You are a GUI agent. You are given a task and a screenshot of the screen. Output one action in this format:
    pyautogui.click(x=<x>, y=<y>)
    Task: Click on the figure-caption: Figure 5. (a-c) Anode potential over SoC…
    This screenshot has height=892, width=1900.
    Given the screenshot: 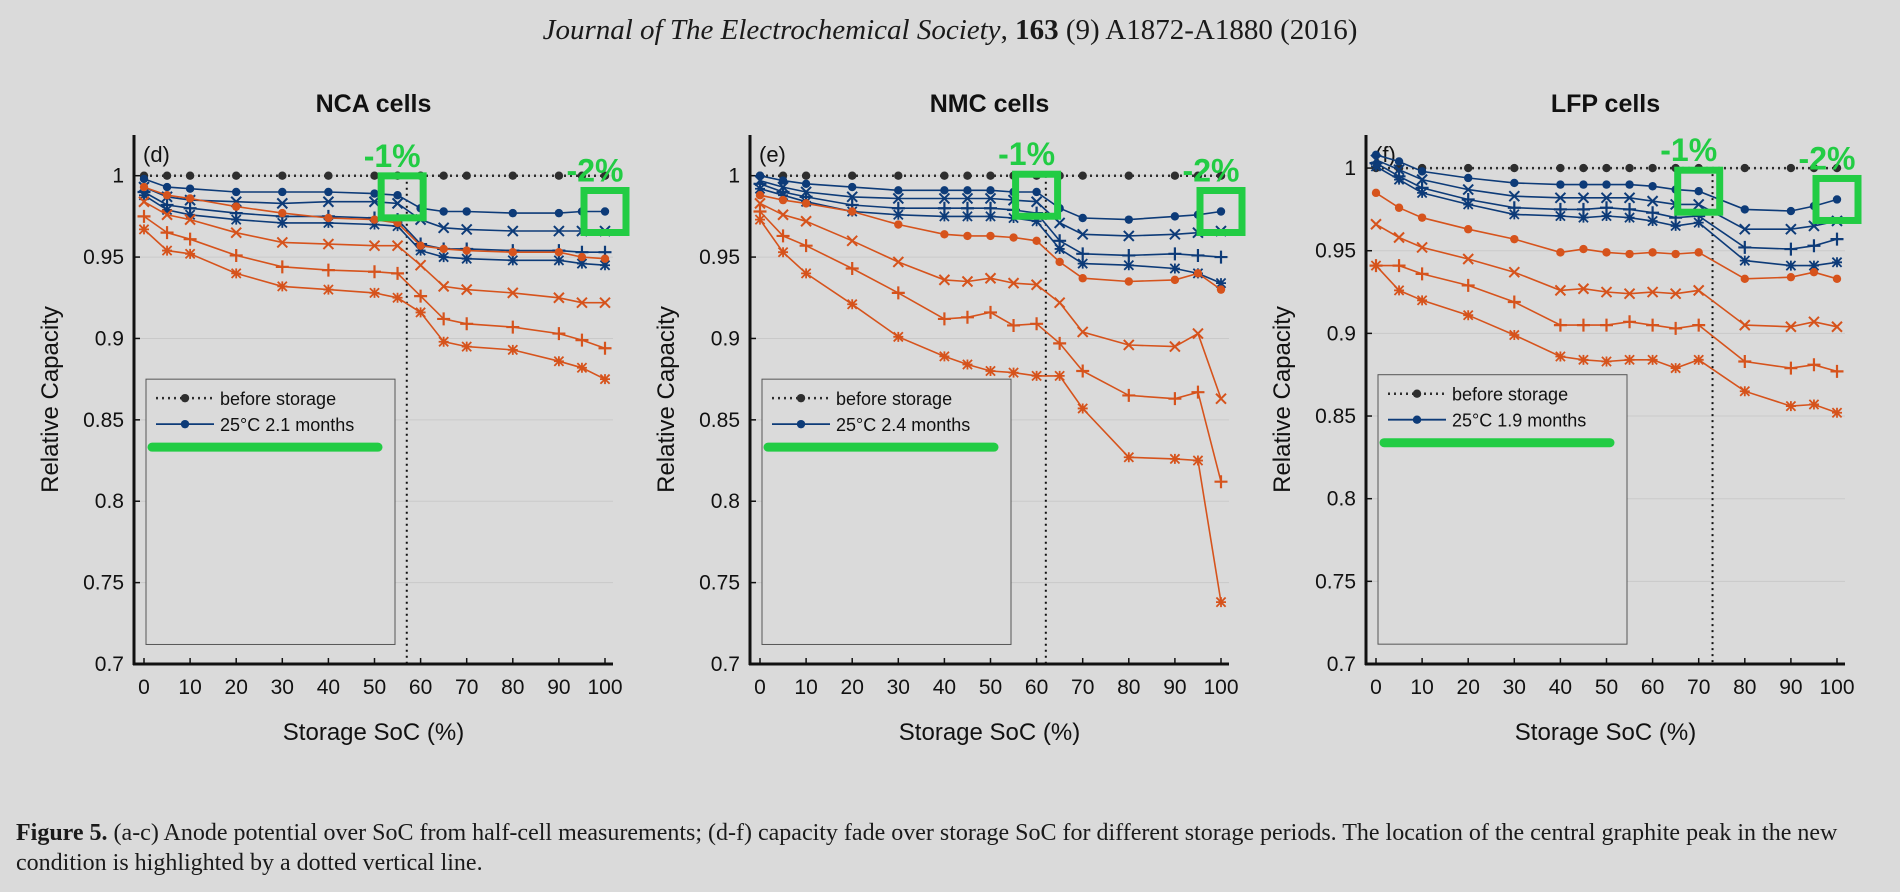 What is the action you would take?
    pyautogui.click(x=951, y=848)
    